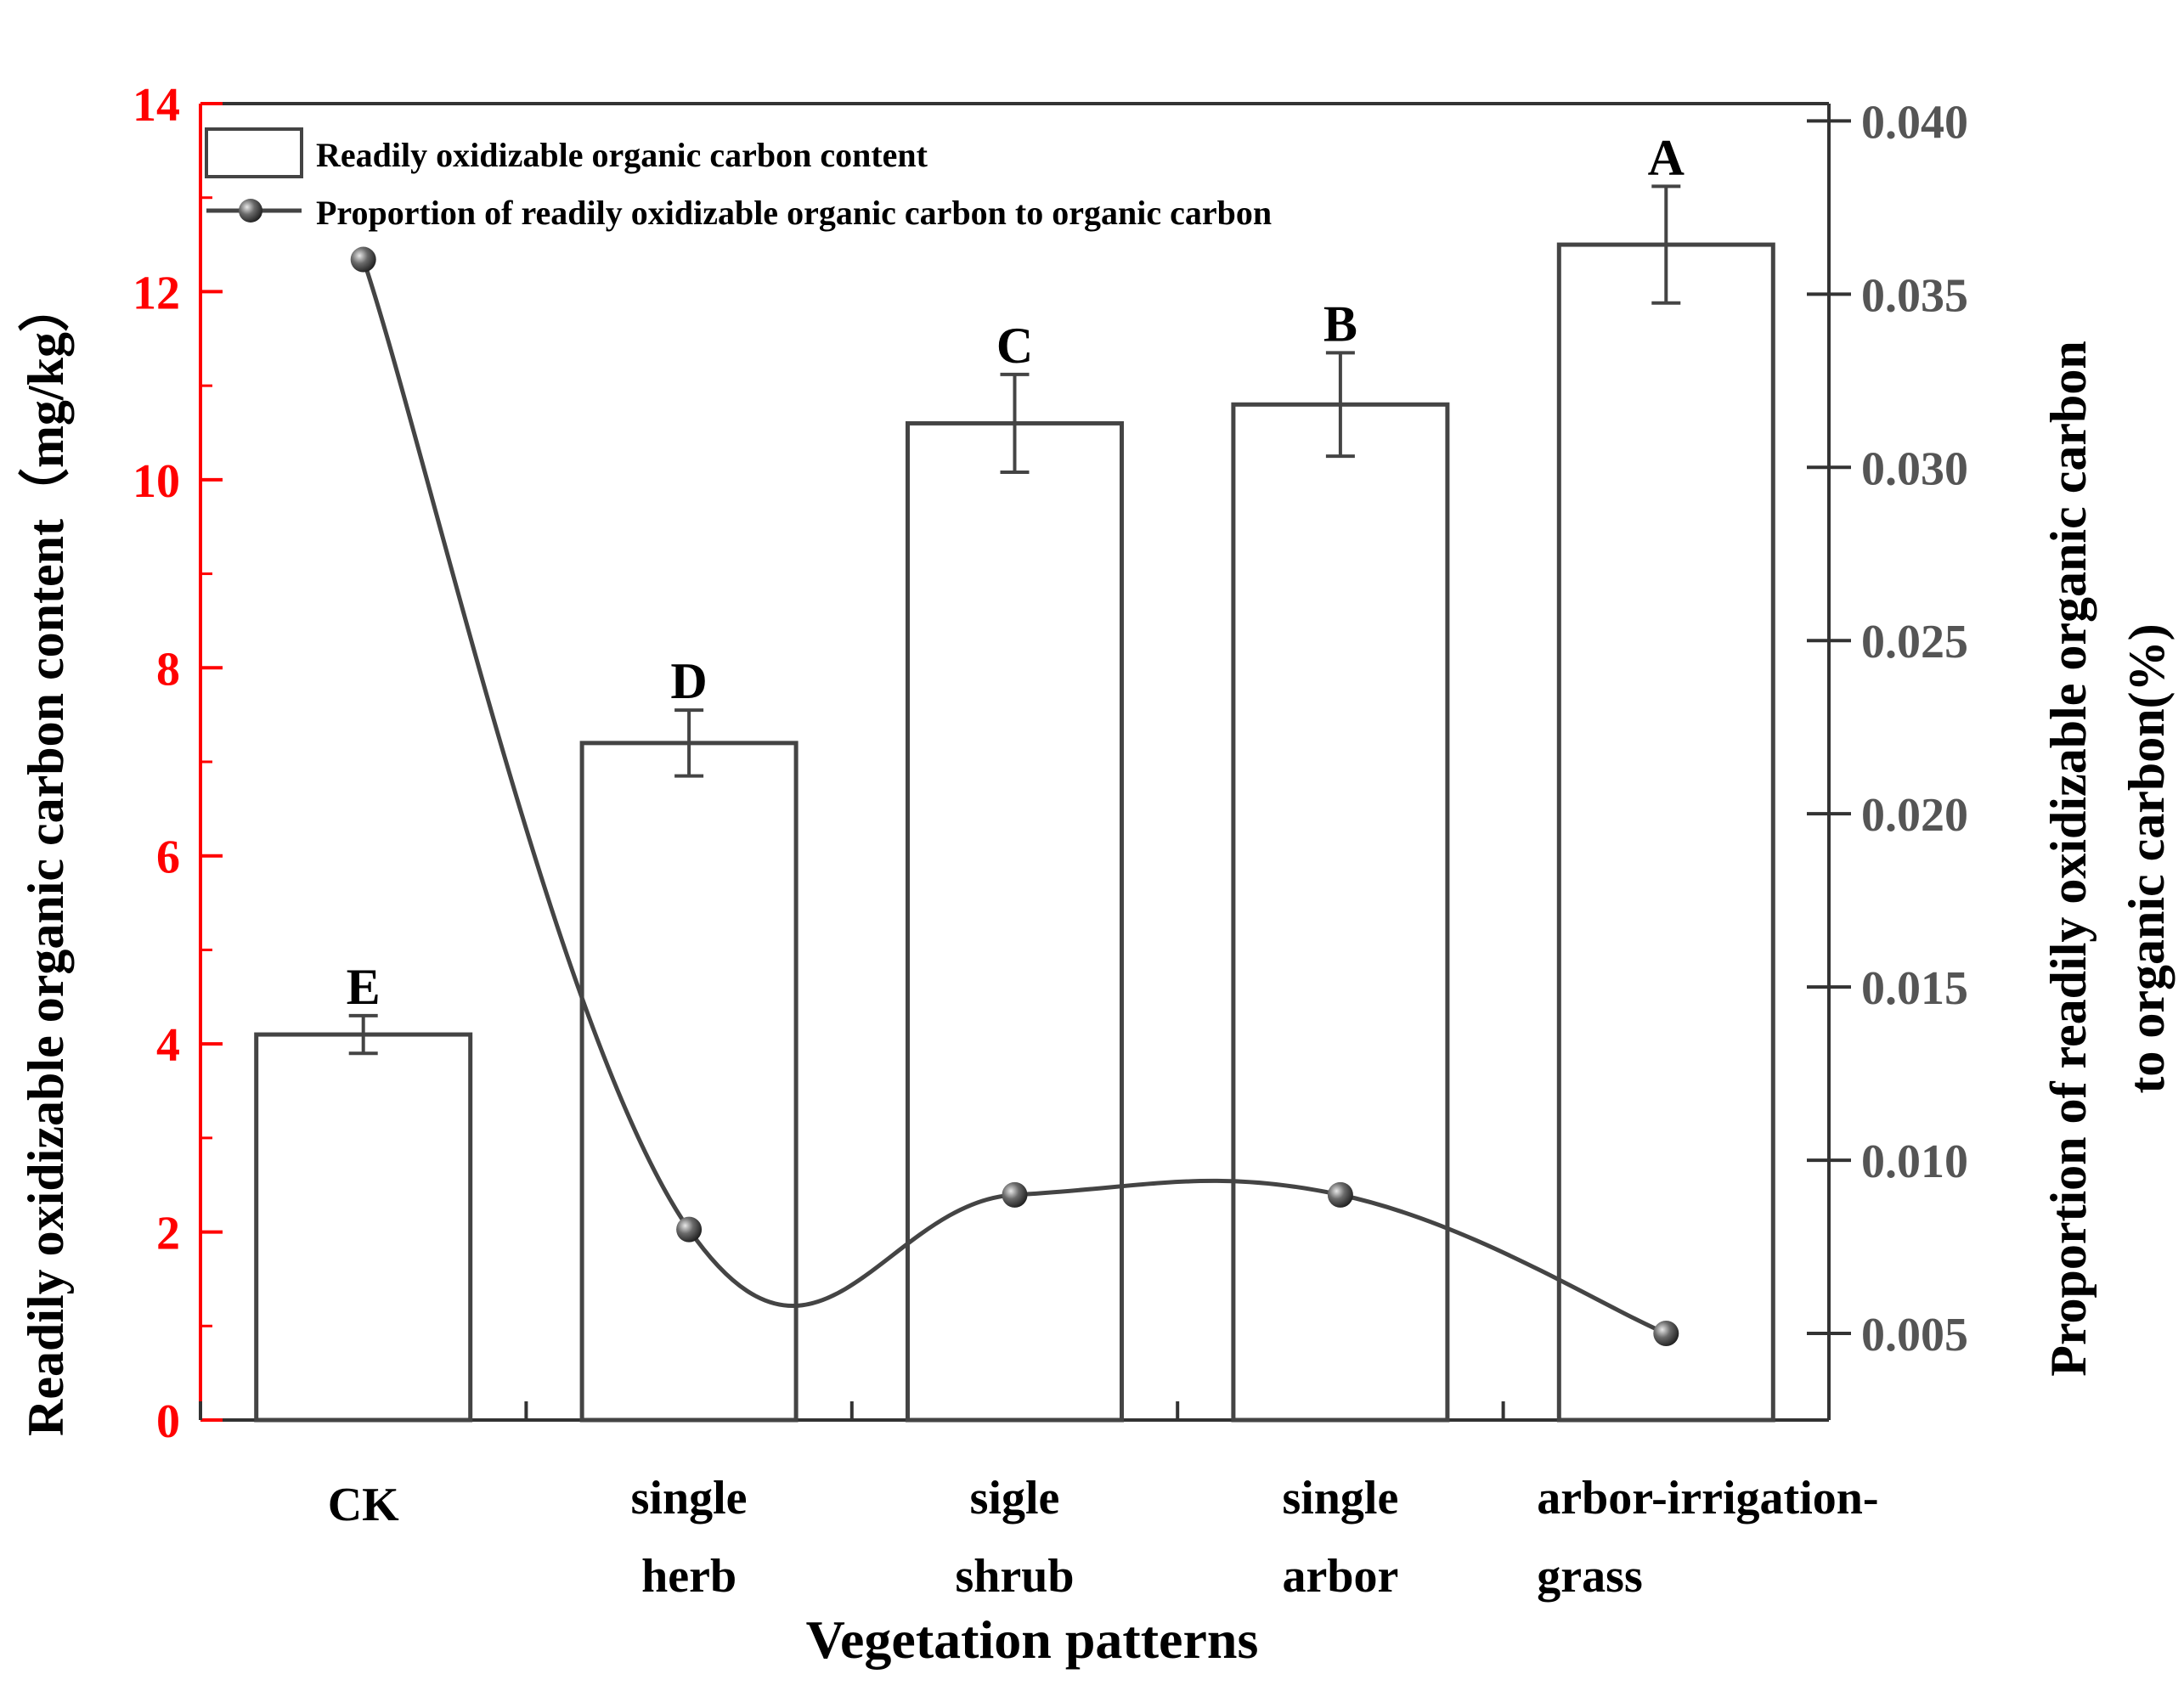  Describe the element at coordinates (1915, 295) in the screenshot. I see `y-right-tick-label: 0.035` at that location.